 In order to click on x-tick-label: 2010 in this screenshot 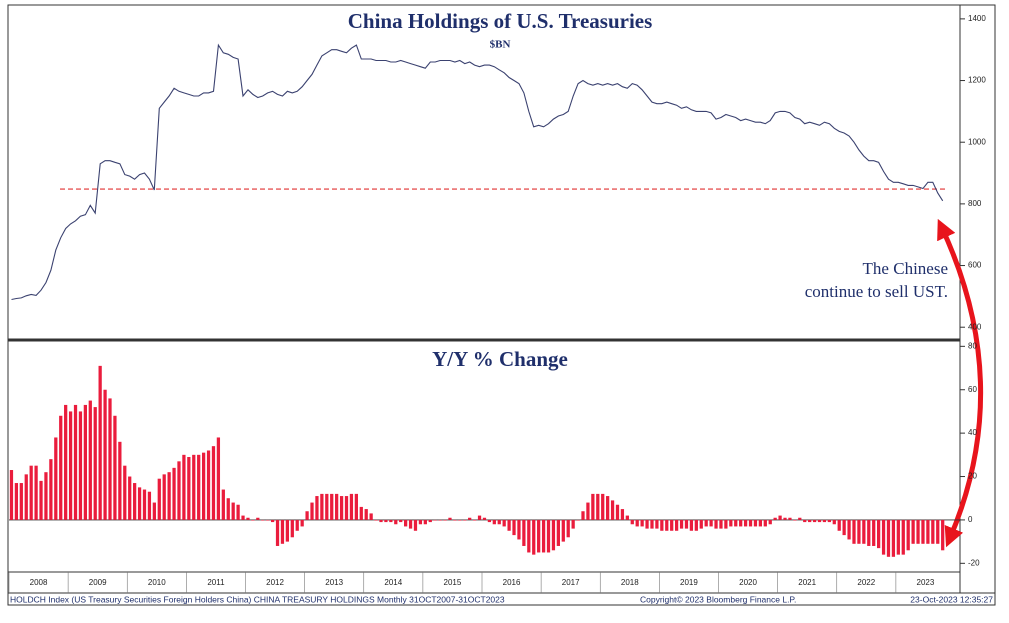, I will do `click(157, 582)`.